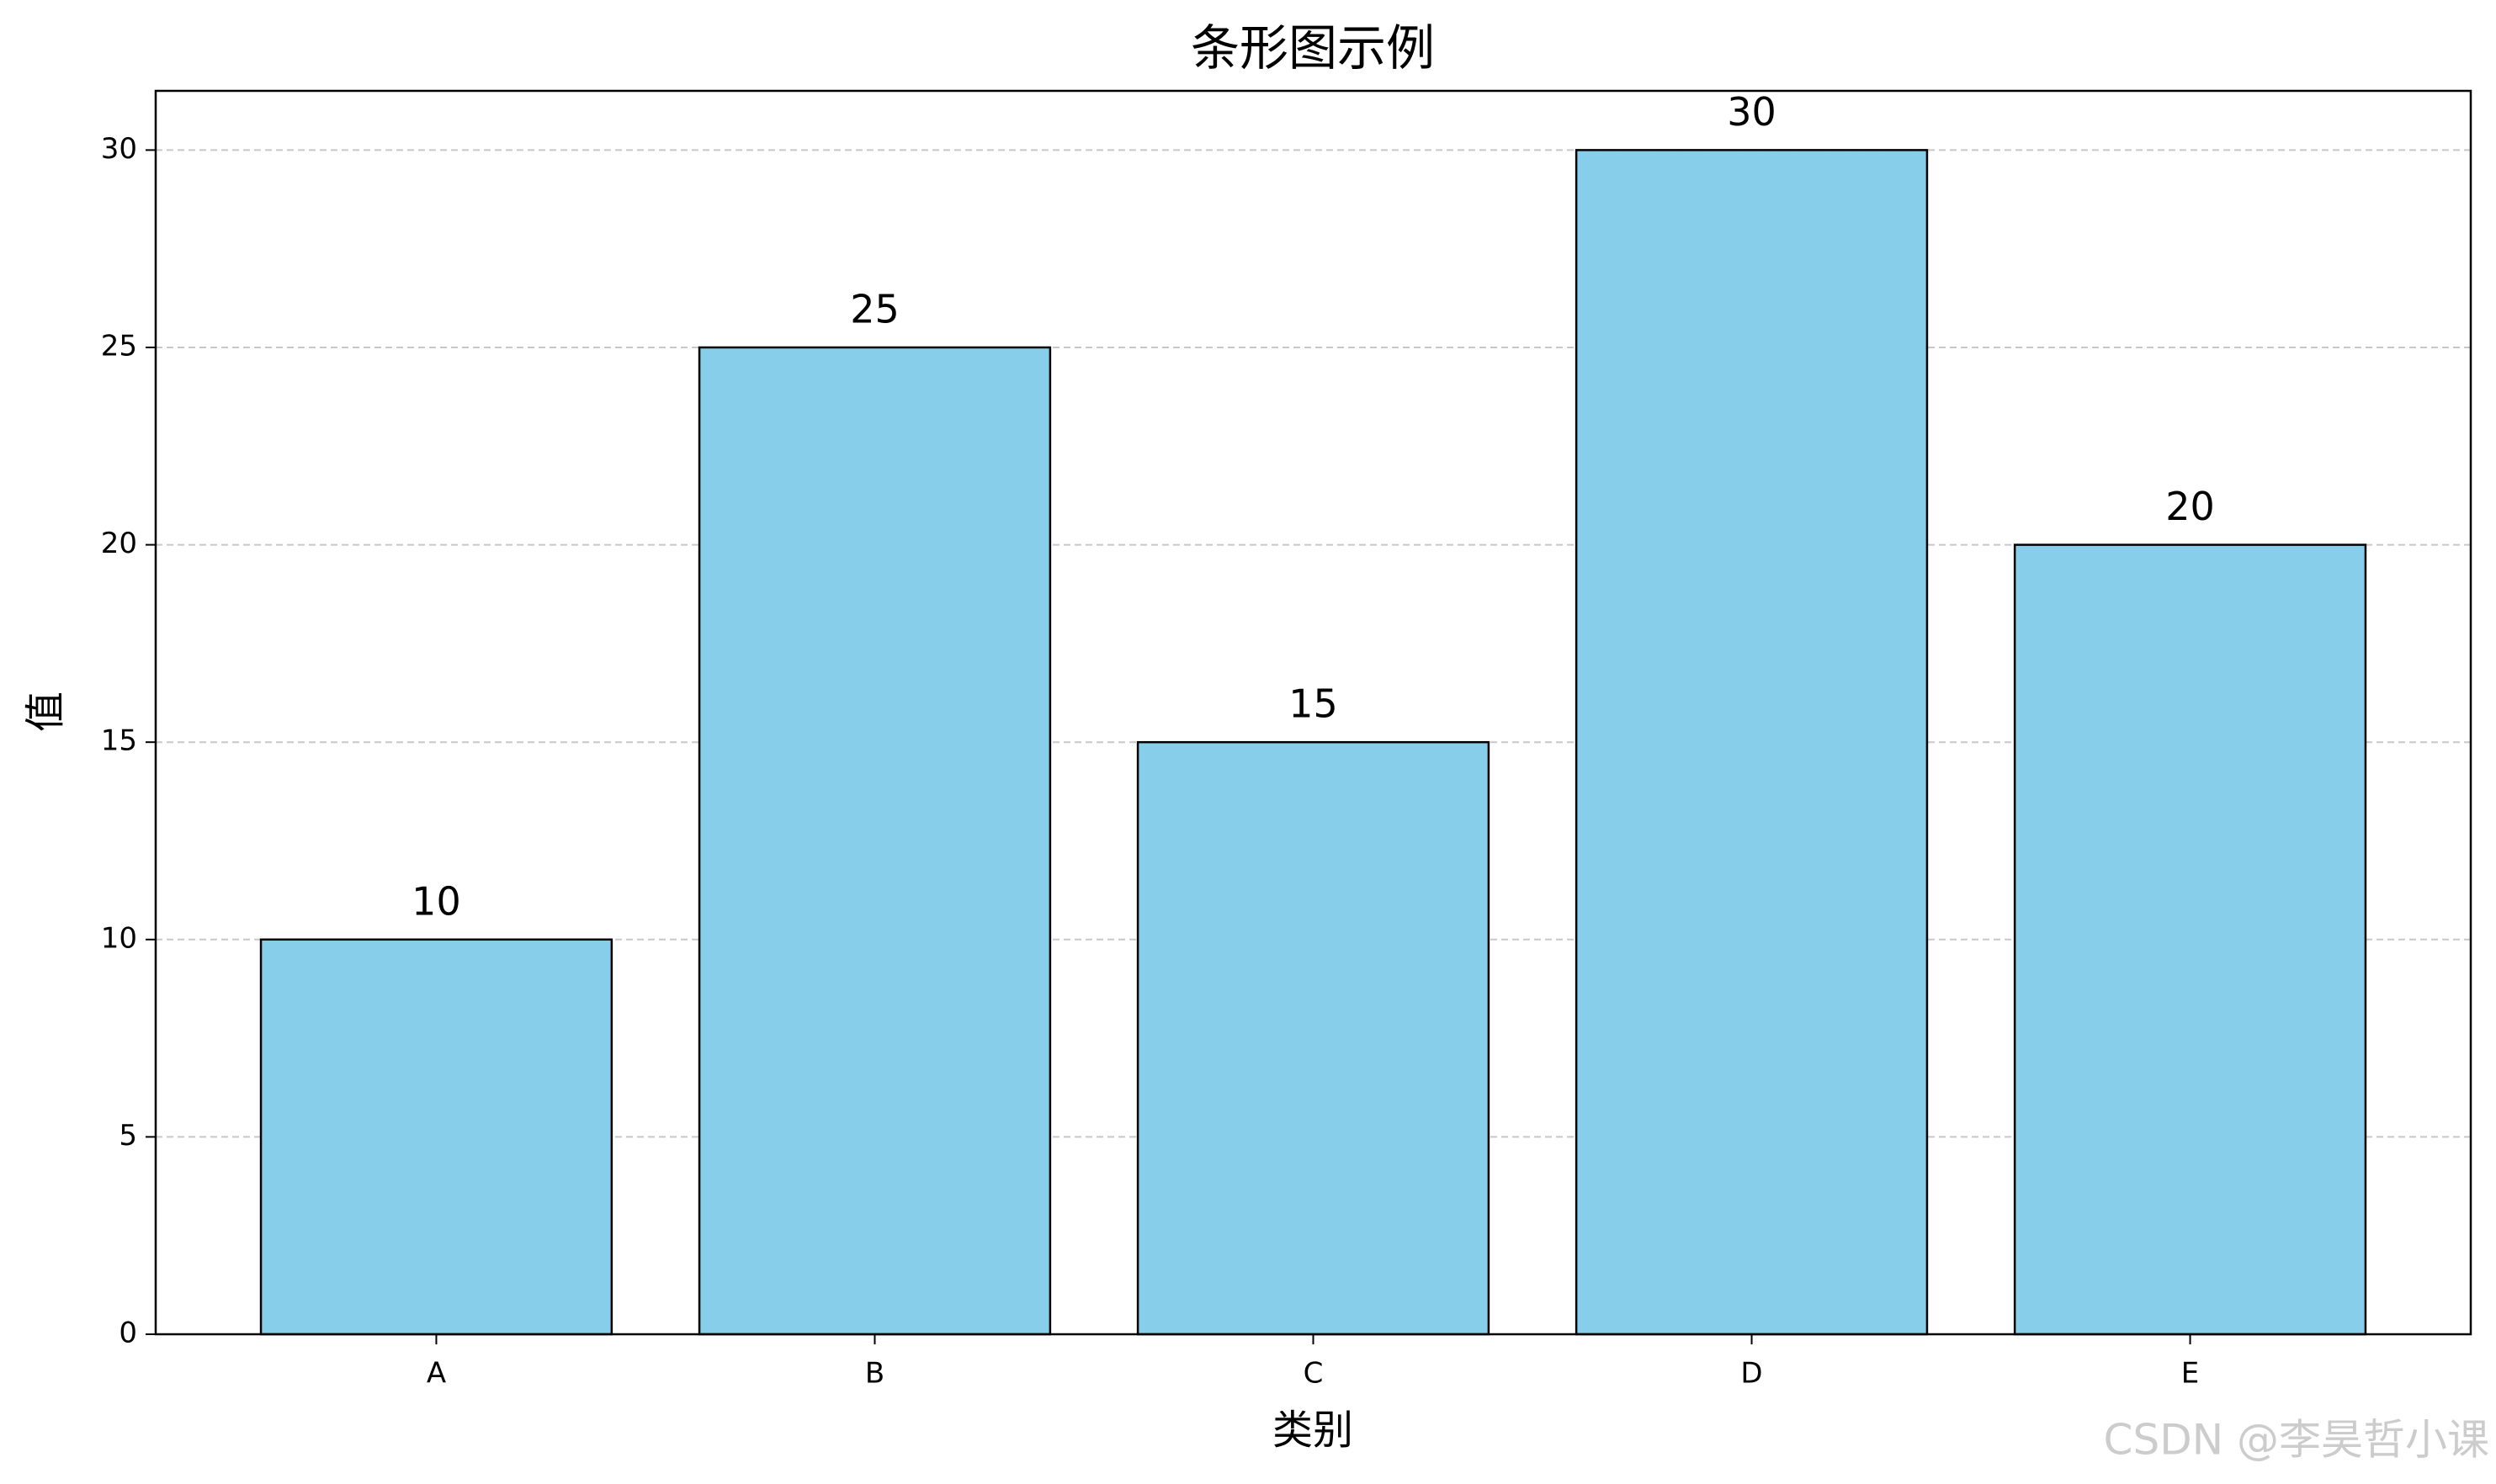  Describe the element at coordinates (1313, 1430) in the screenshot. I see `x-axis-label: 类别` at that location.